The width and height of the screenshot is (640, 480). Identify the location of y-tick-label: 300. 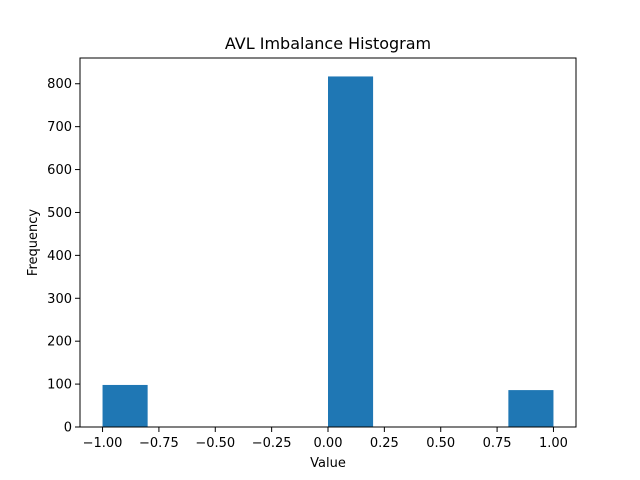
(59, 299).